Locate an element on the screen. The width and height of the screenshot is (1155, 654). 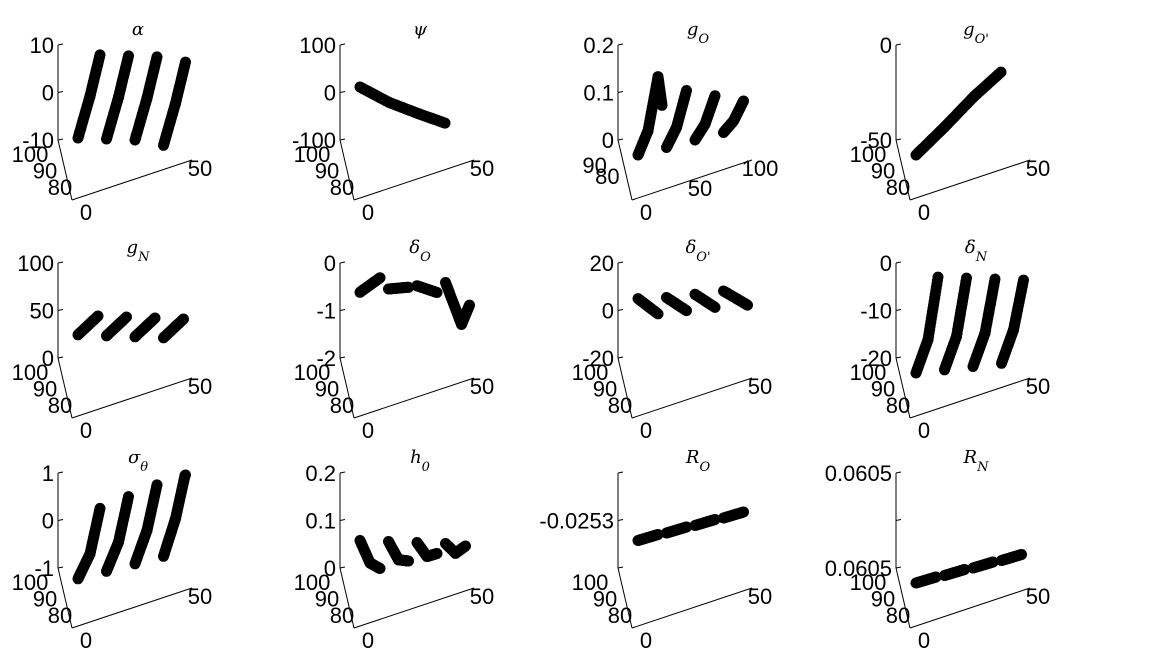
z-tick-label: -1 is located at coordinates (44, 568).